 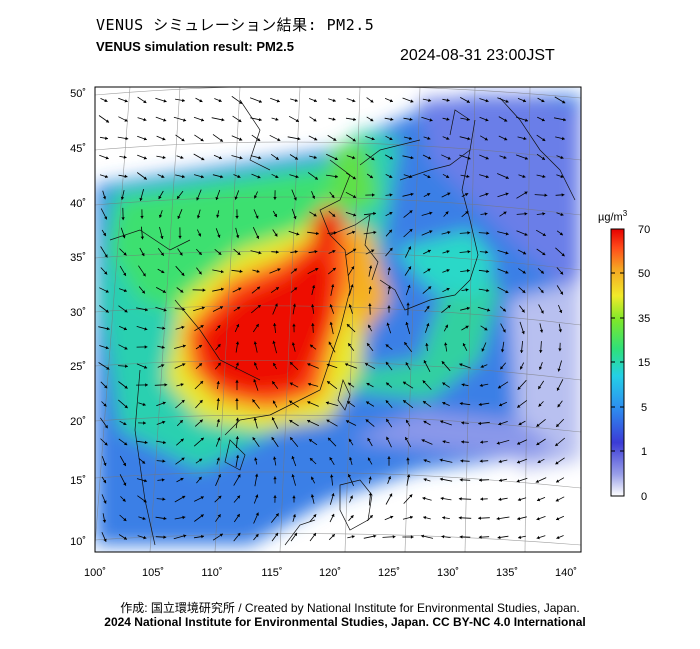 I want to click on timestamp: 2024-08-31 23:00JST, so click(x=477, y=55).